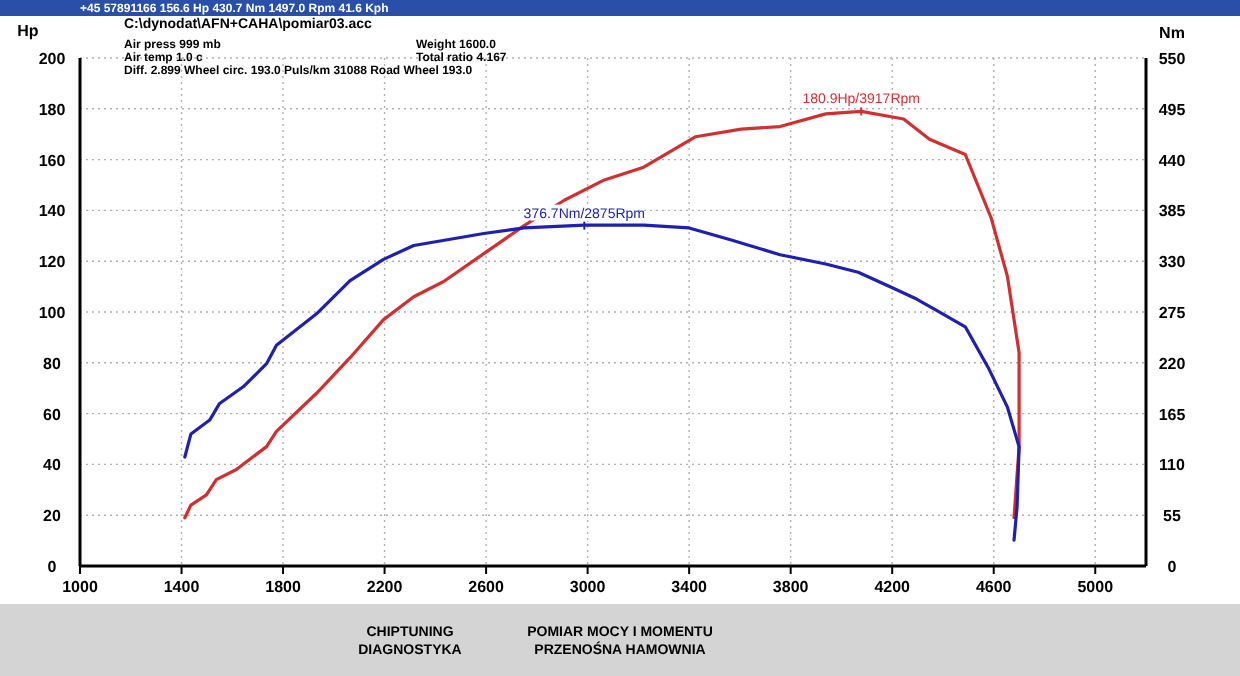 Image resolution: width=1240 pixels, height=676 pixels. I want to click on y-axis-title: Hp, so click(28, 31).